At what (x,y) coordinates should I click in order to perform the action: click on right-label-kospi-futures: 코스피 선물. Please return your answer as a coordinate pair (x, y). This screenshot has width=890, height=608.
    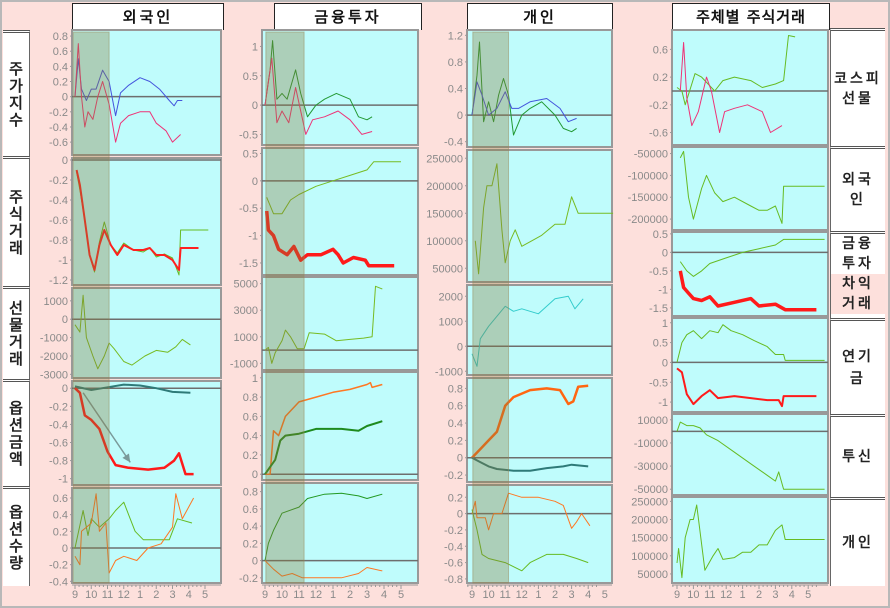
    Looking at the image, I should click on (857, 87).